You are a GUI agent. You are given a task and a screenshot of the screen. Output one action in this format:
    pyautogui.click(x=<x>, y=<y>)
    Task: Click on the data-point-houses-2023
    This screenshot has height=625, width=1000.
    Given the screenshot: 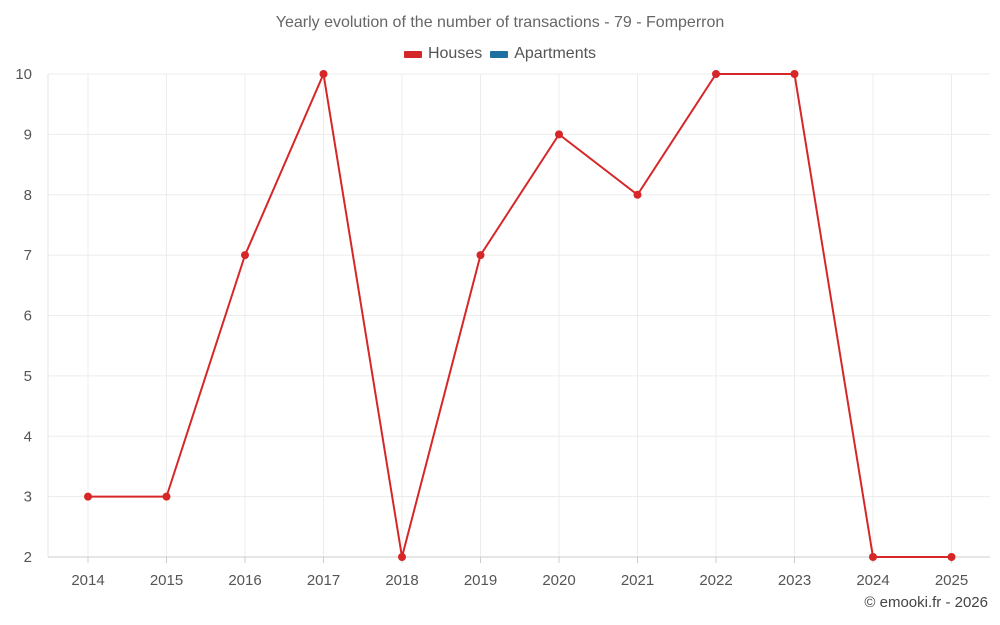 What is the action you would take?
    pyautogui.click(x=794, y=74)
    